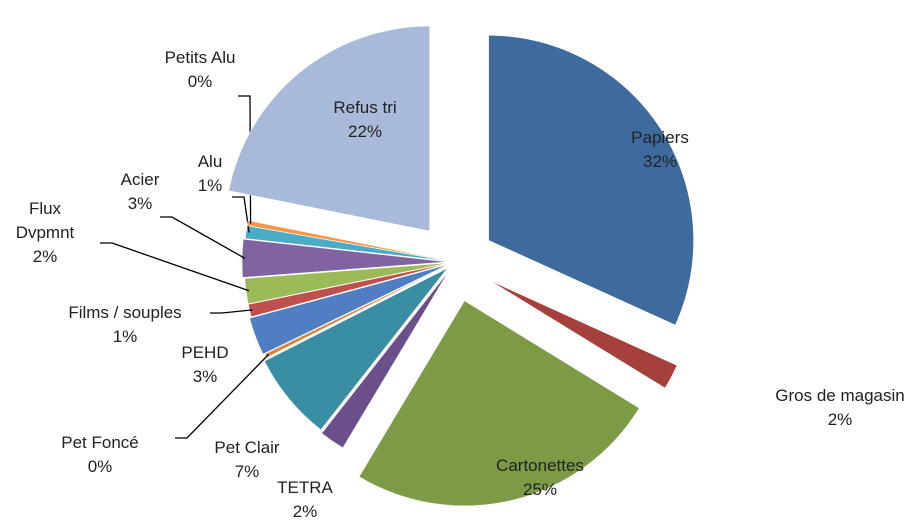 The width and height of the screenshot is (921, 528). What do you see at coordinates (840, 395) in the screenshot?
I see `category-label: Gros de magasin` at bounding box center [840, 395].